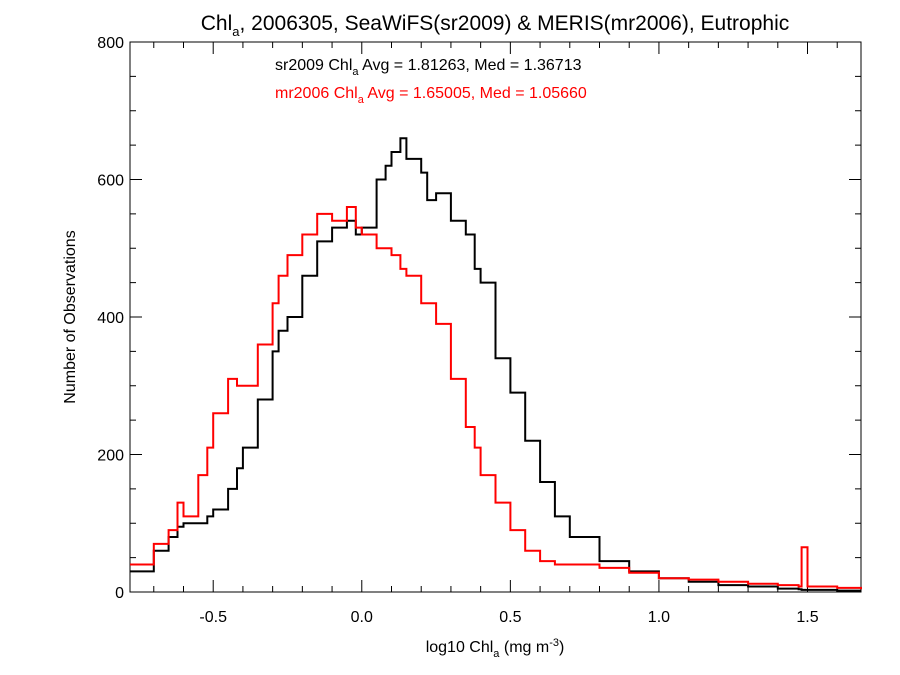  I want to click on annotation-sr2009: sr2009 Chla Avg = 1.81263, Med = 1.36713, so click(428, 67).